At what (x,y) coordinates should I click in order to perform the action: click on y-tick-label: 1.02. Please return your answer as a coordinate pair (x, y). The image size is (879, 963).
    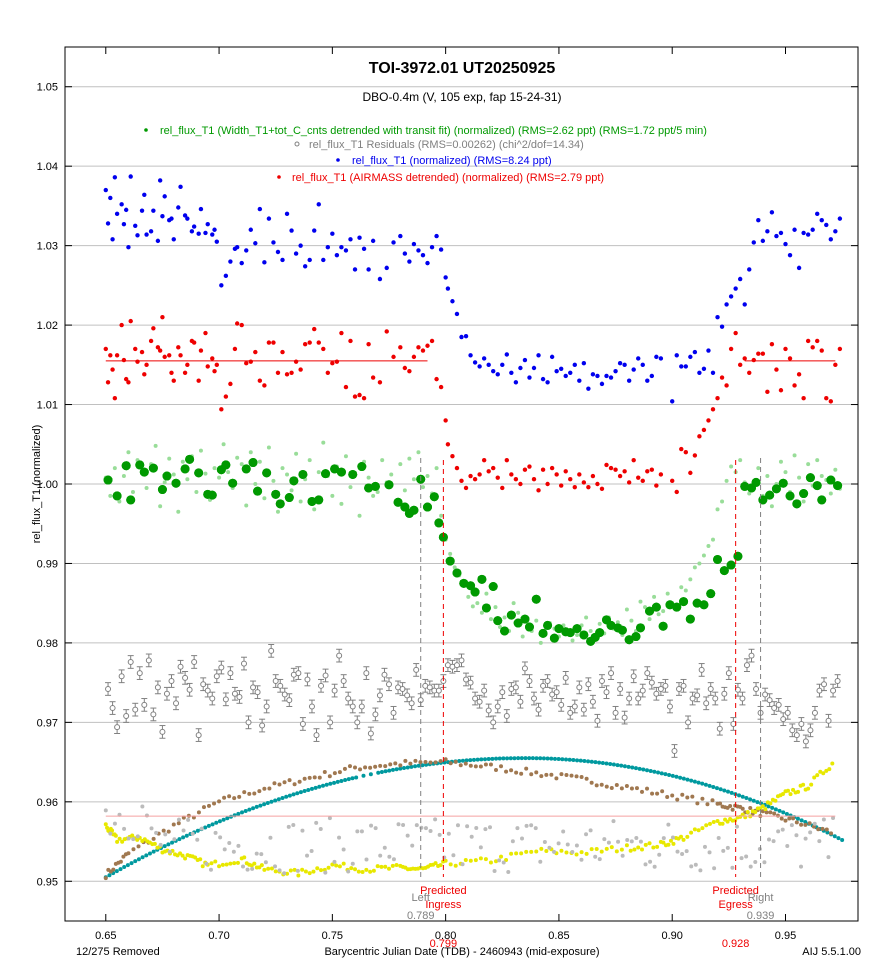
    Looking at the image, I should click on (47, 326).